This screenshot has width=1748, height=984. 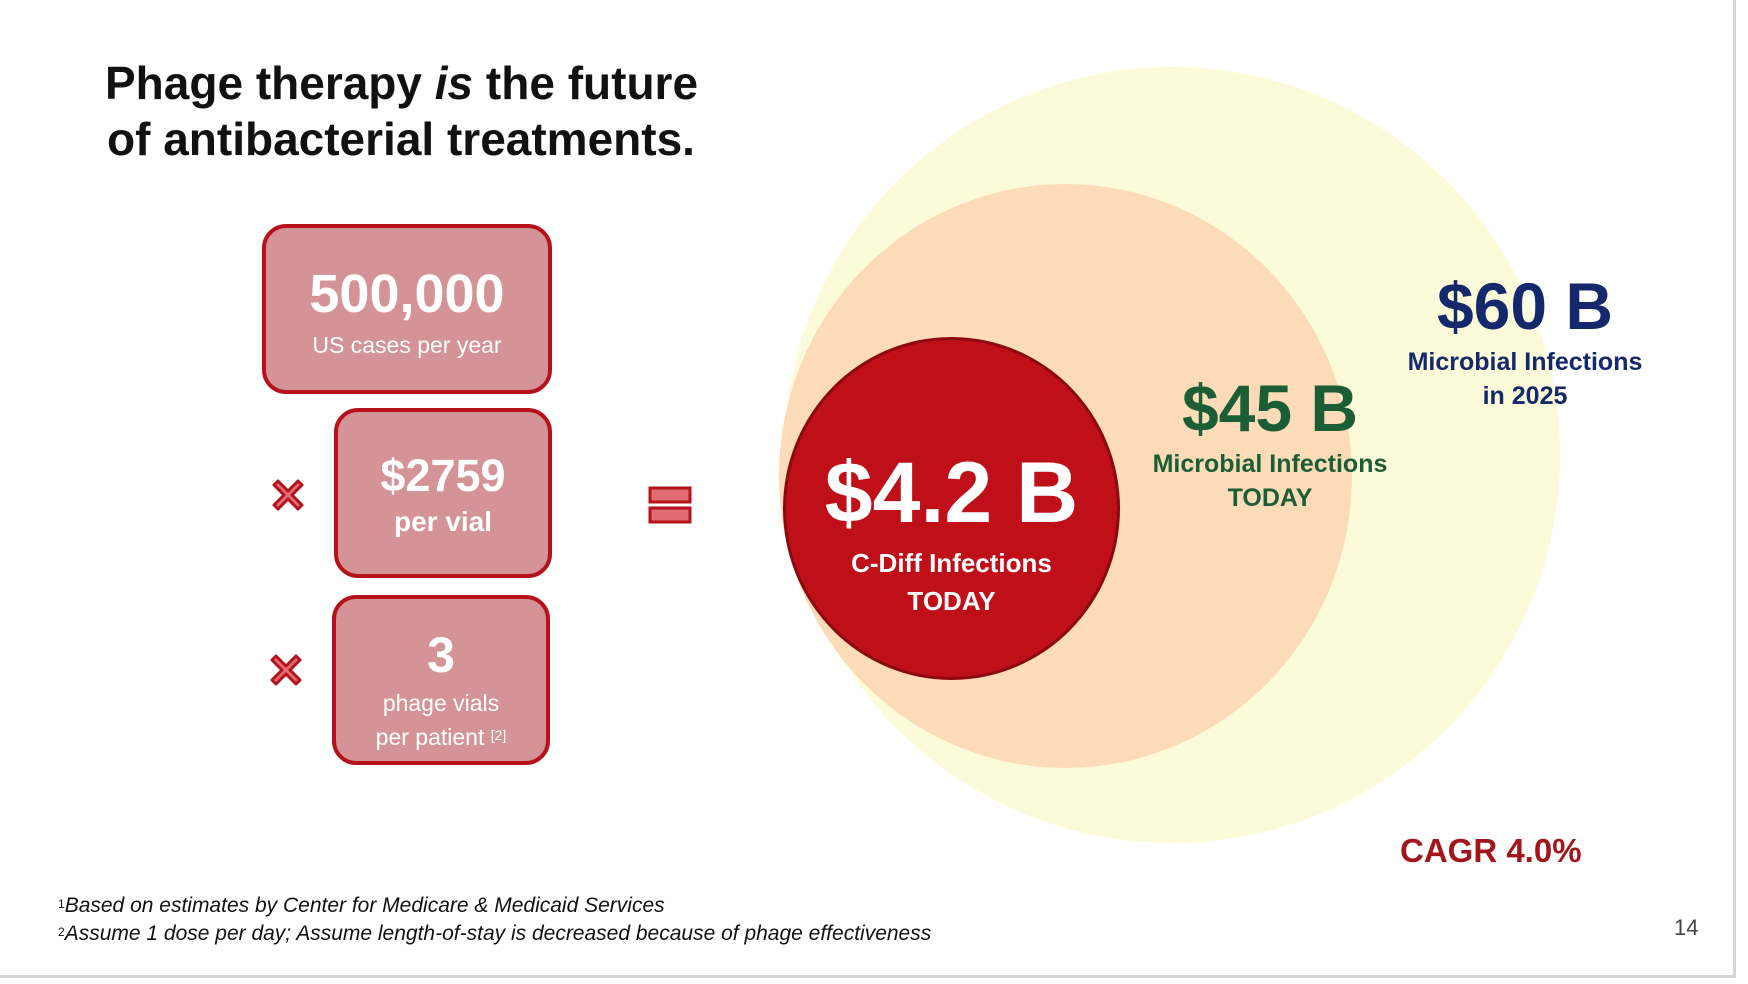 I want to click on outer-label-2: in 2025, so click(x=1525, y=396).